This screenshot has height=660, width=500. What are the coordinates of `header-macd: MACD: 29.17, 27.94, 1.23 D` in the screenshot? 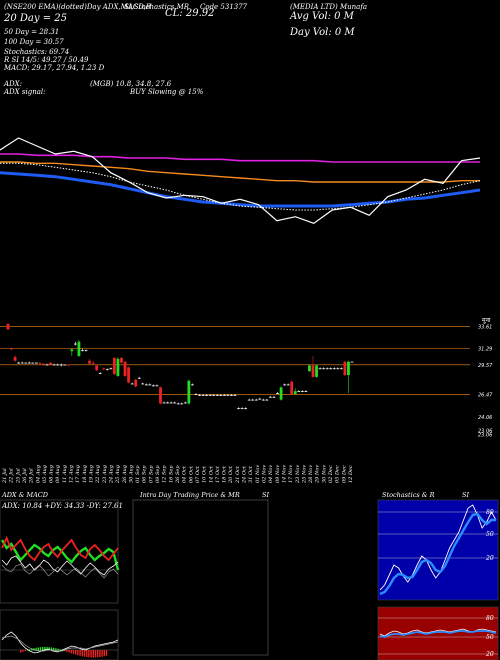 It's located at (54, 68).